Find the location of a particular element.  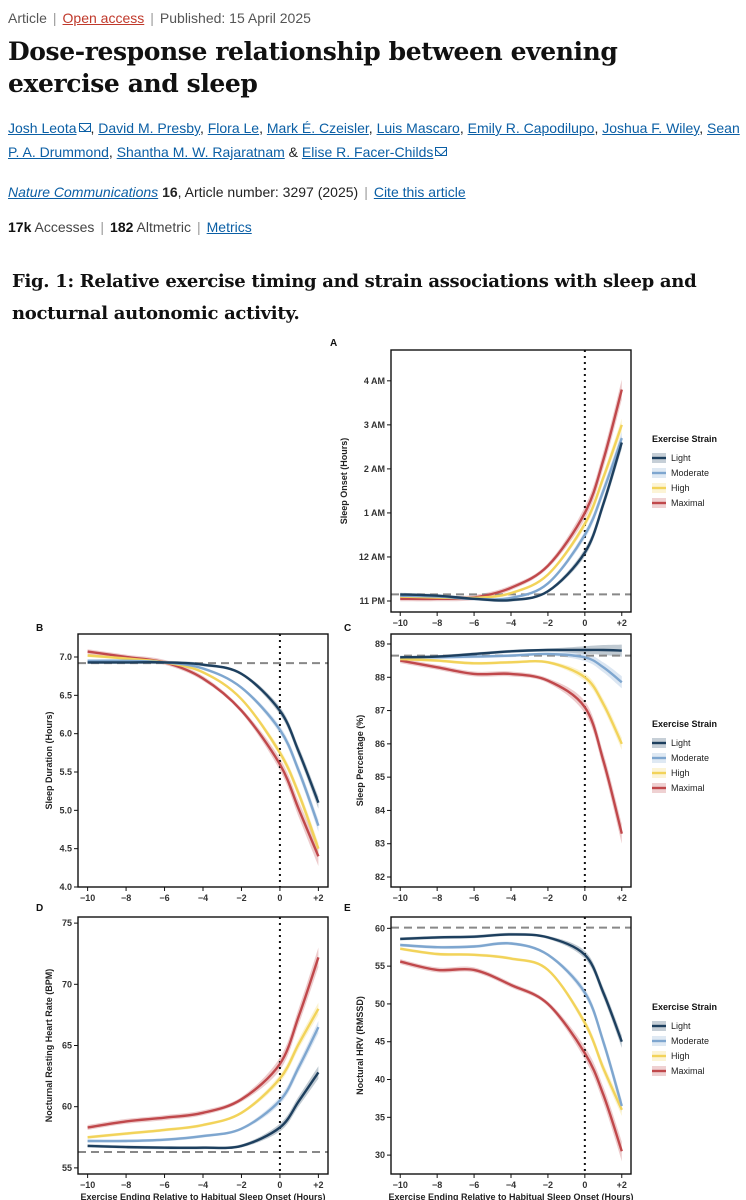

ci-band-high is located at coordinates (203, 754).